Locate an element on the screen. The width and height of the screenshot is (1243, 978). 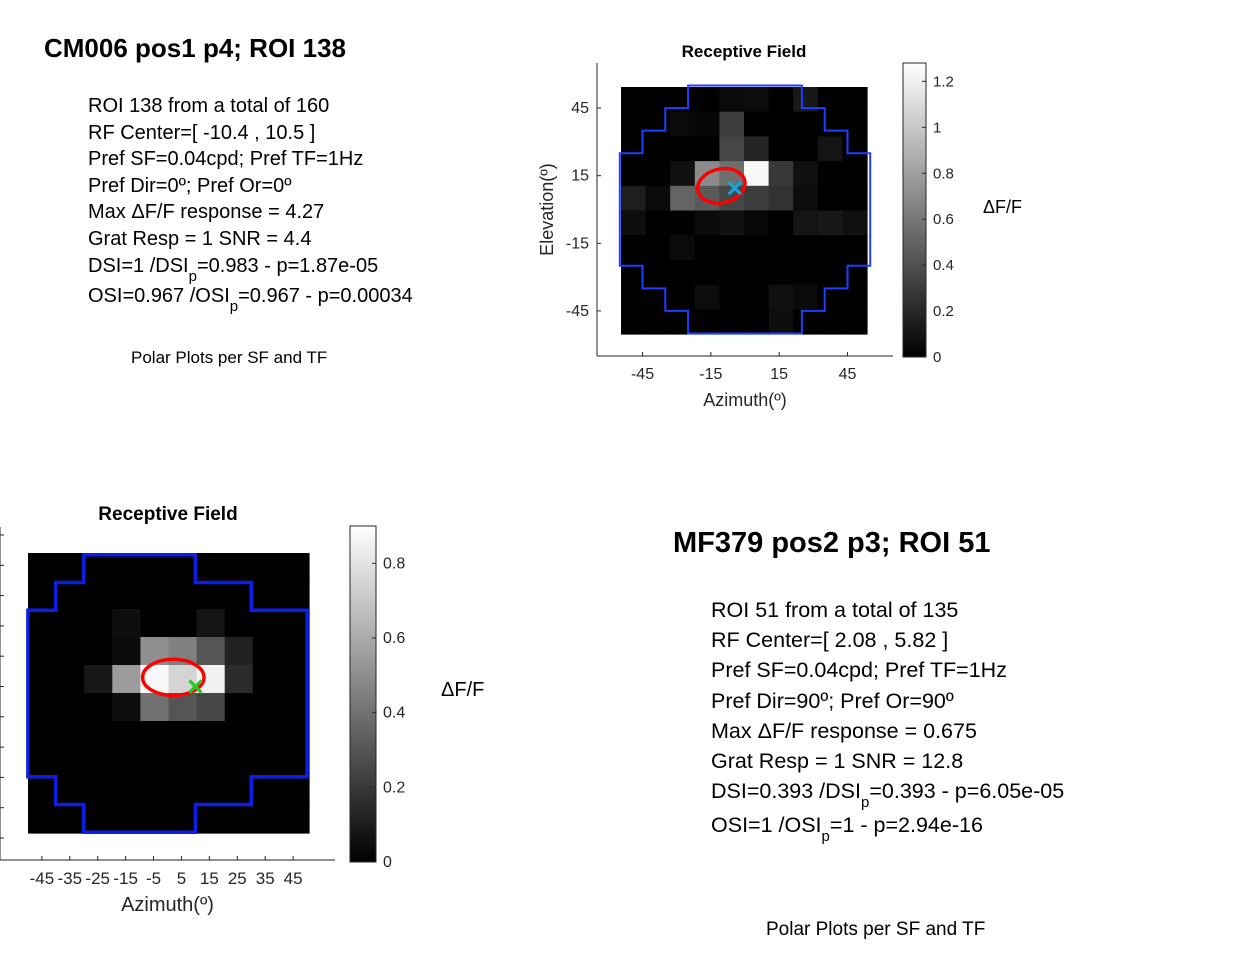
osi-text-a: OSI=1 /OSI is located at coordinates (766, 825).